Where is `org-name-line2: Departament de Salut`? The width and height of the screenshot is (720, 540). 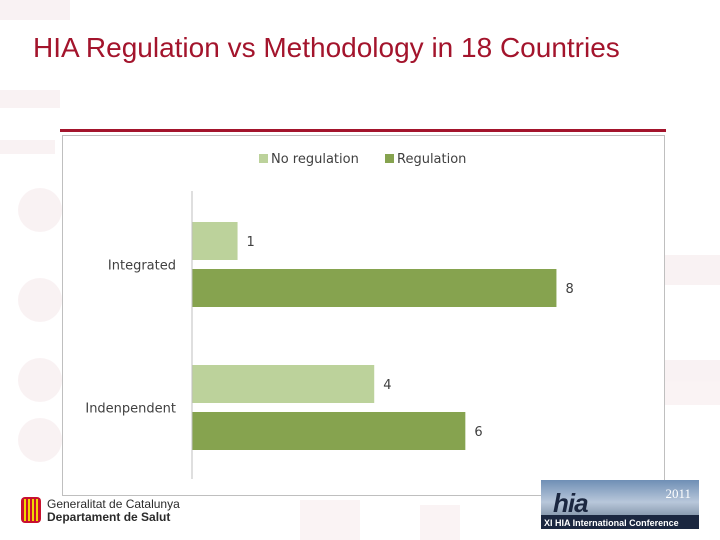 org-name-line2: Departament de Salut is located at coordinates (109, 517).